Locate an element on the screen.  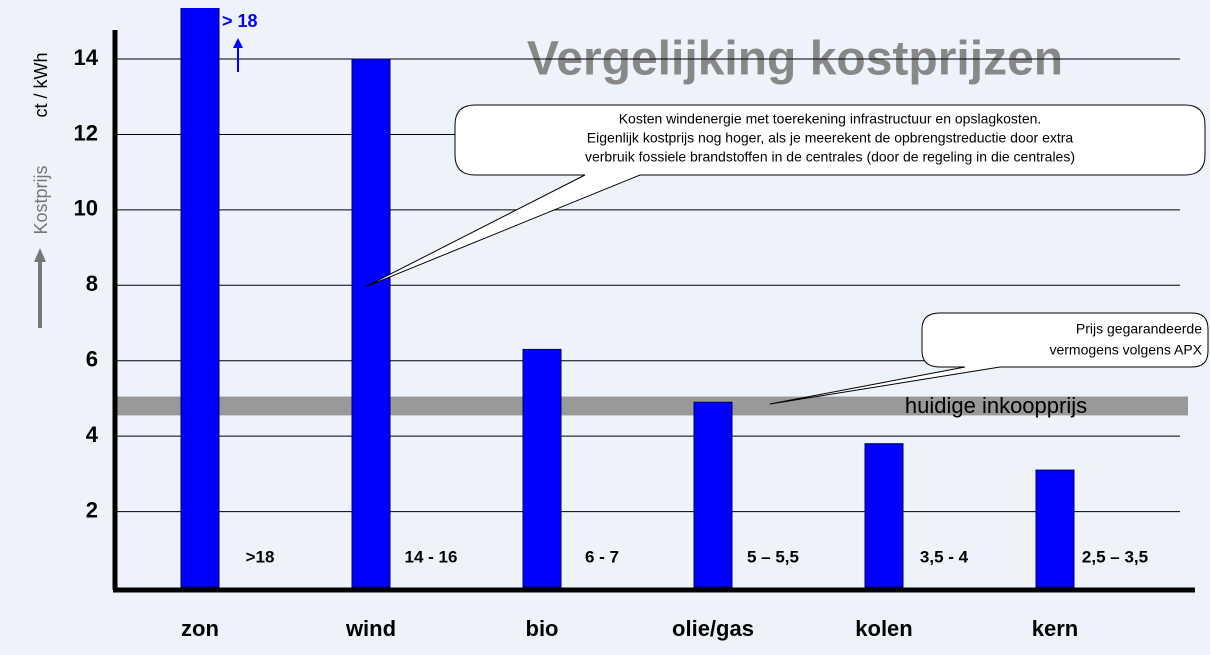
overflow-note: > 18 is located at coordinates (240, 21).